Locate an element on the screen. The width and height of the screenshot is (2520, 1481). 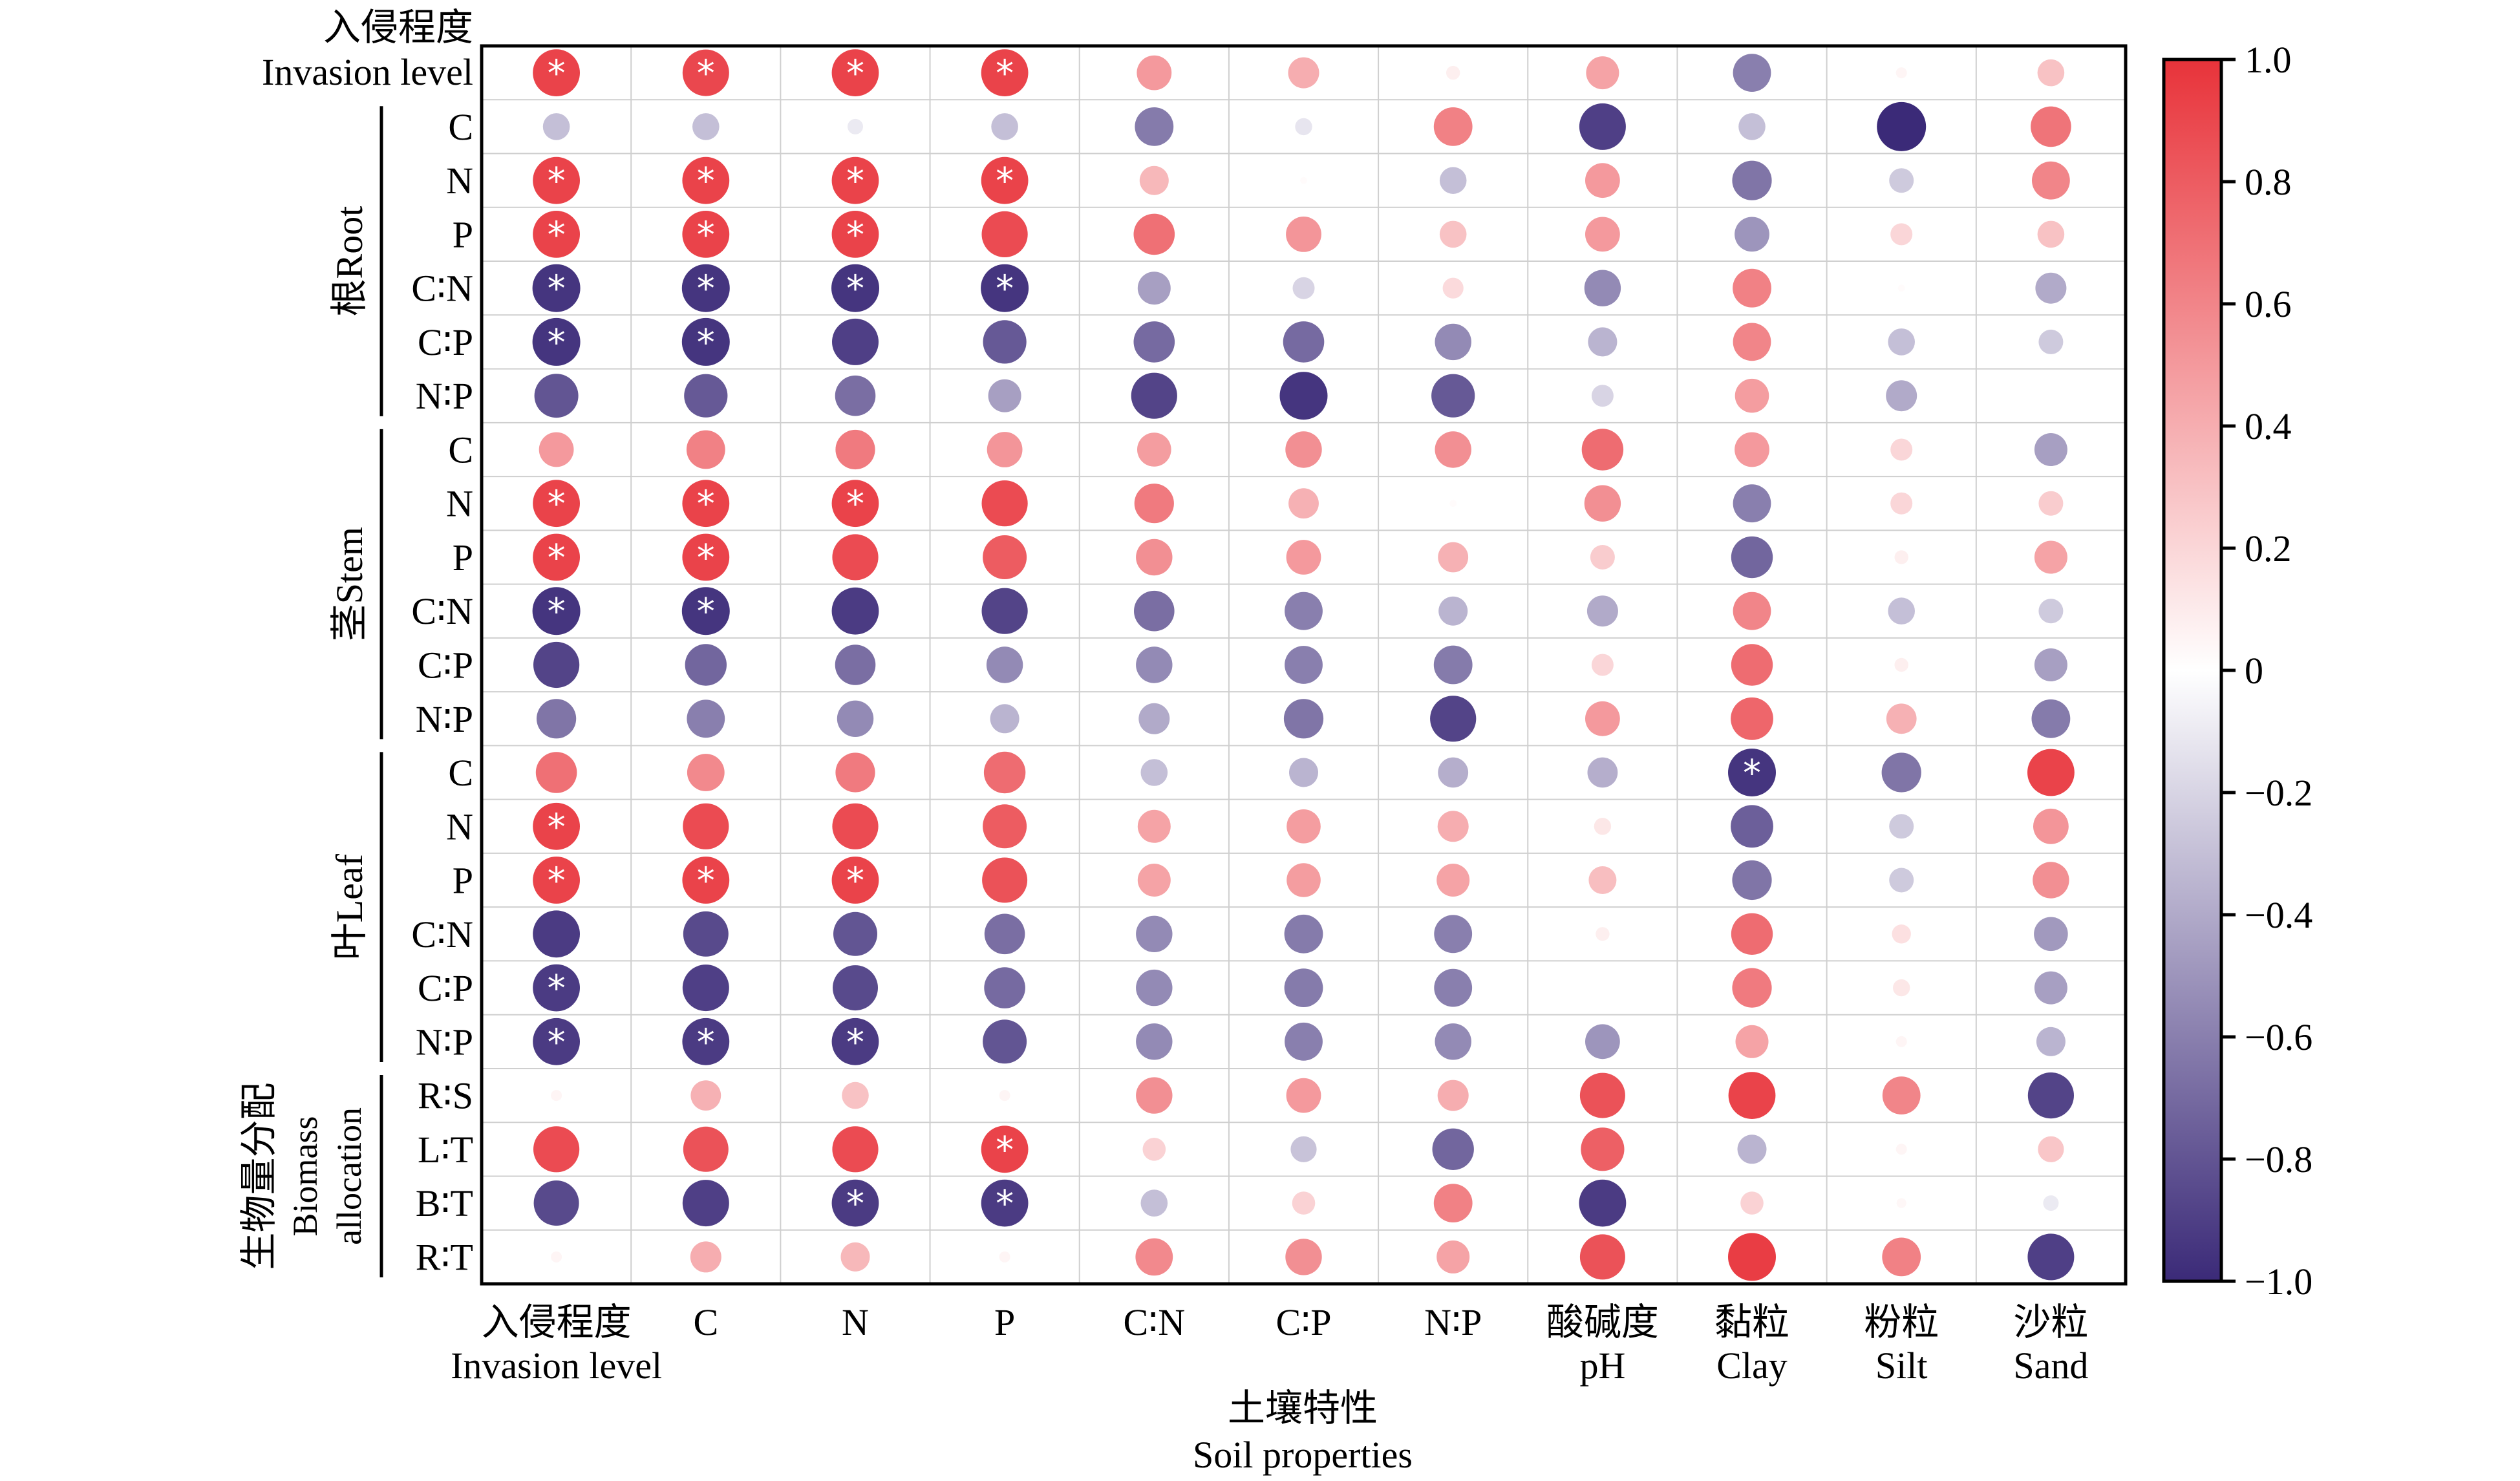
column-label-en: Sand is located at coordinates (2051, 1366).